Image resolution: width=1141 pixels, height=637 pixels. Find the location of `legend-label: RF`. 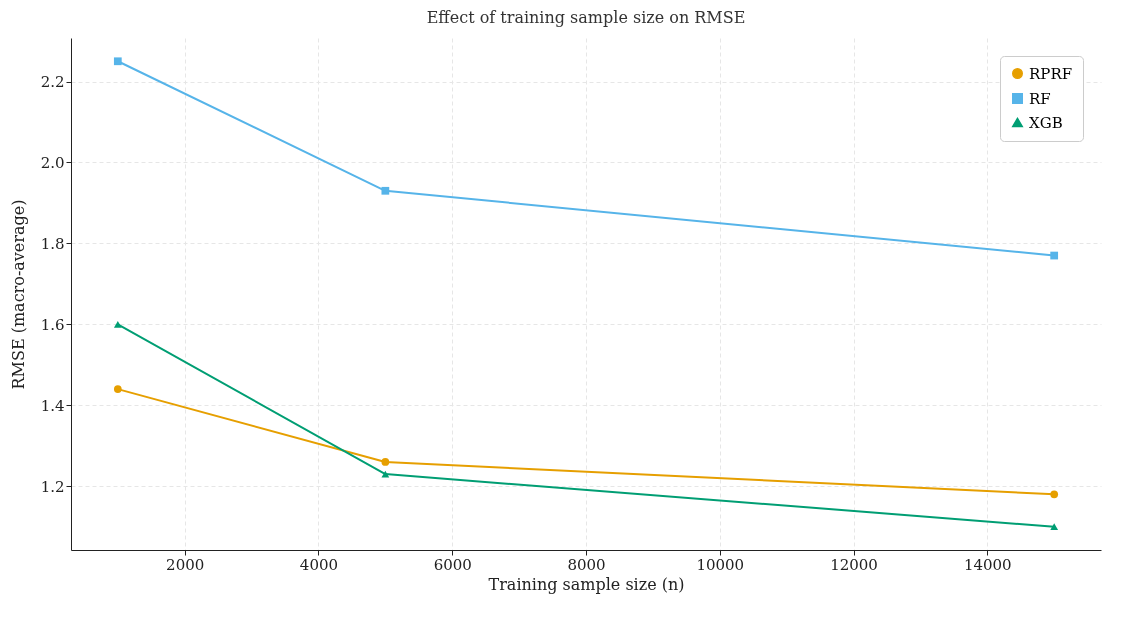

legend-label: RF is located at coordinates (1040, 98).